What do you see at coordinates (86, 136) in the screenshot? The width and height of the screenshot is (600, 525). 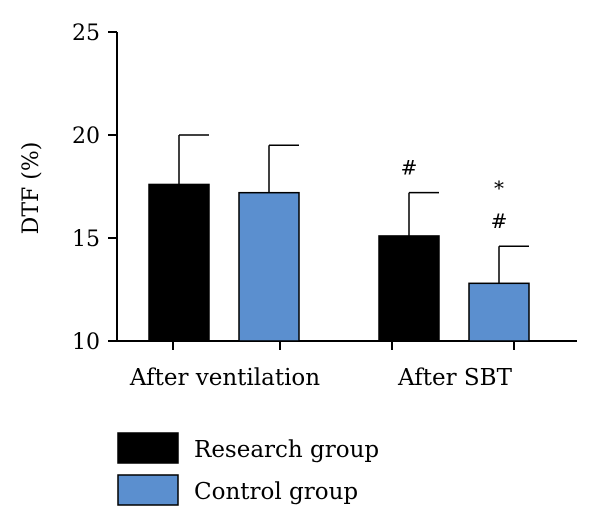 I see `y-tick-label: 20` at bounding box center [86, 136].